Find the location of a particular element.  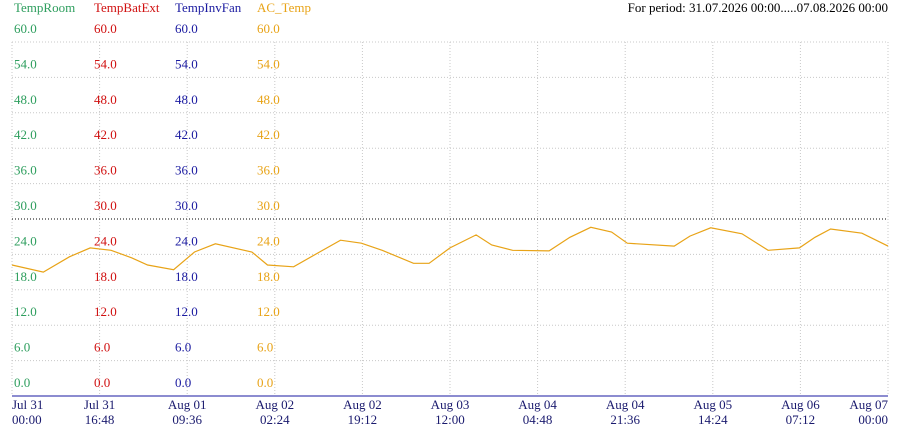

x-tick-label: Aug 04 04:48 is located at coordinates (537, 412).